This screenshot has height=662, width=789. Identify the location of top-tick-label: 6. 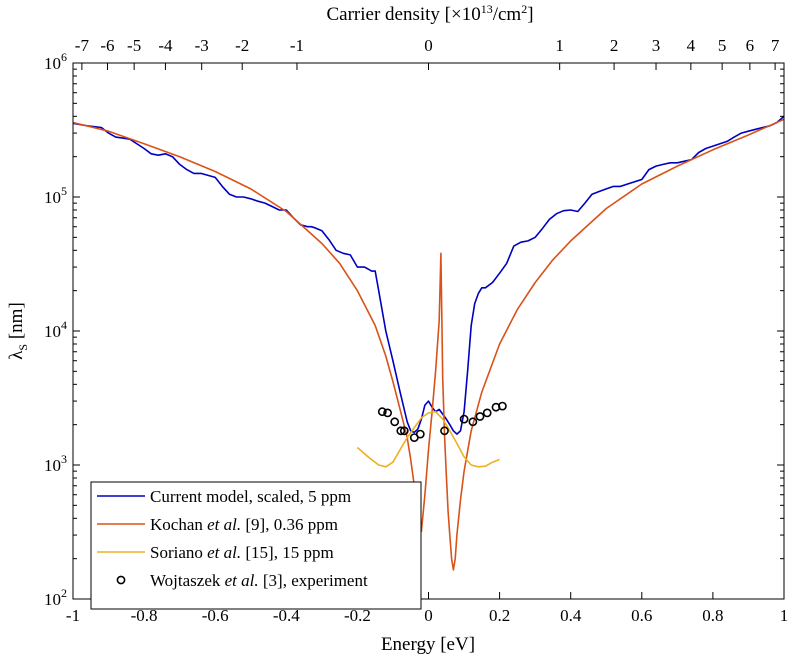
(750, 45).